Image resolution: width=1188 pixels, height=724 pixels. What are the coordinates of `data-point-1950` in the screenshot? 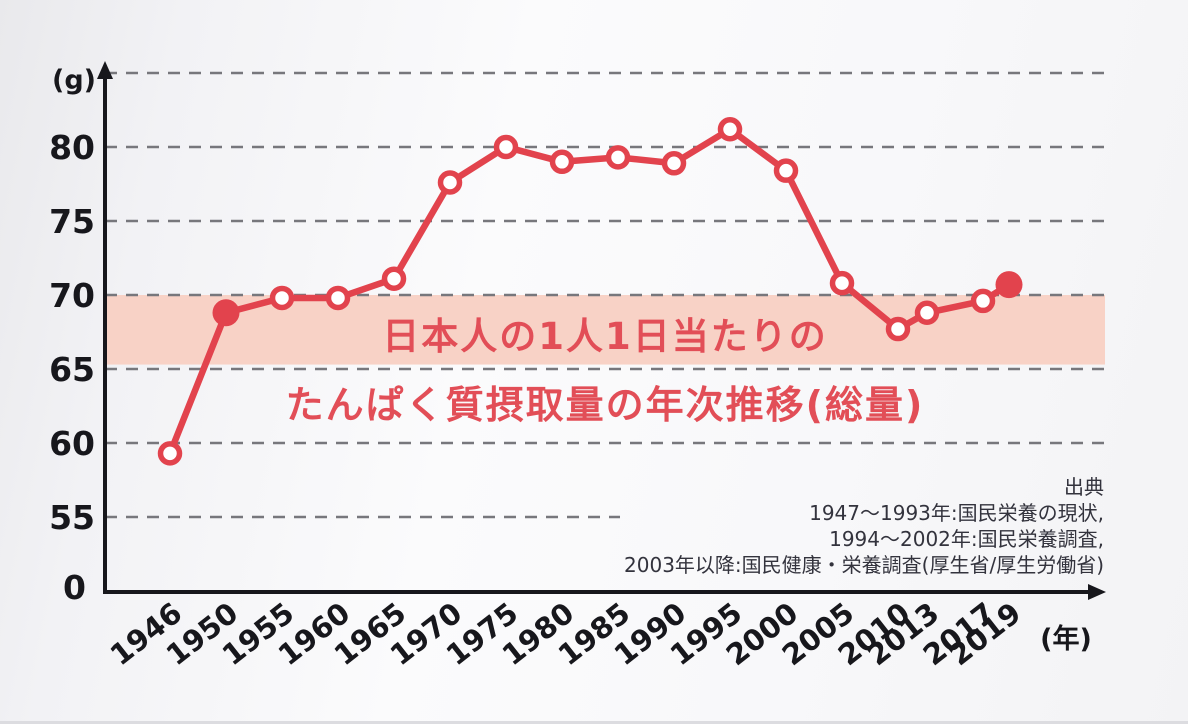 It's located at (226, 313).